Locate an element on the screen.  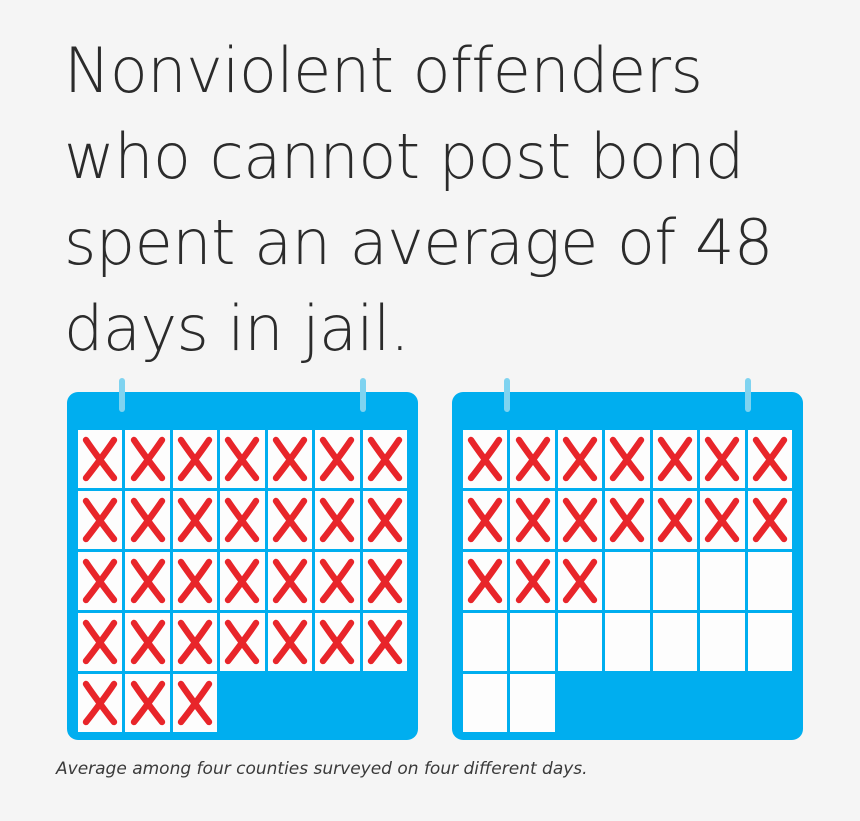
headline-line-2: who cannot post bond is located at coordinates (404, 156).